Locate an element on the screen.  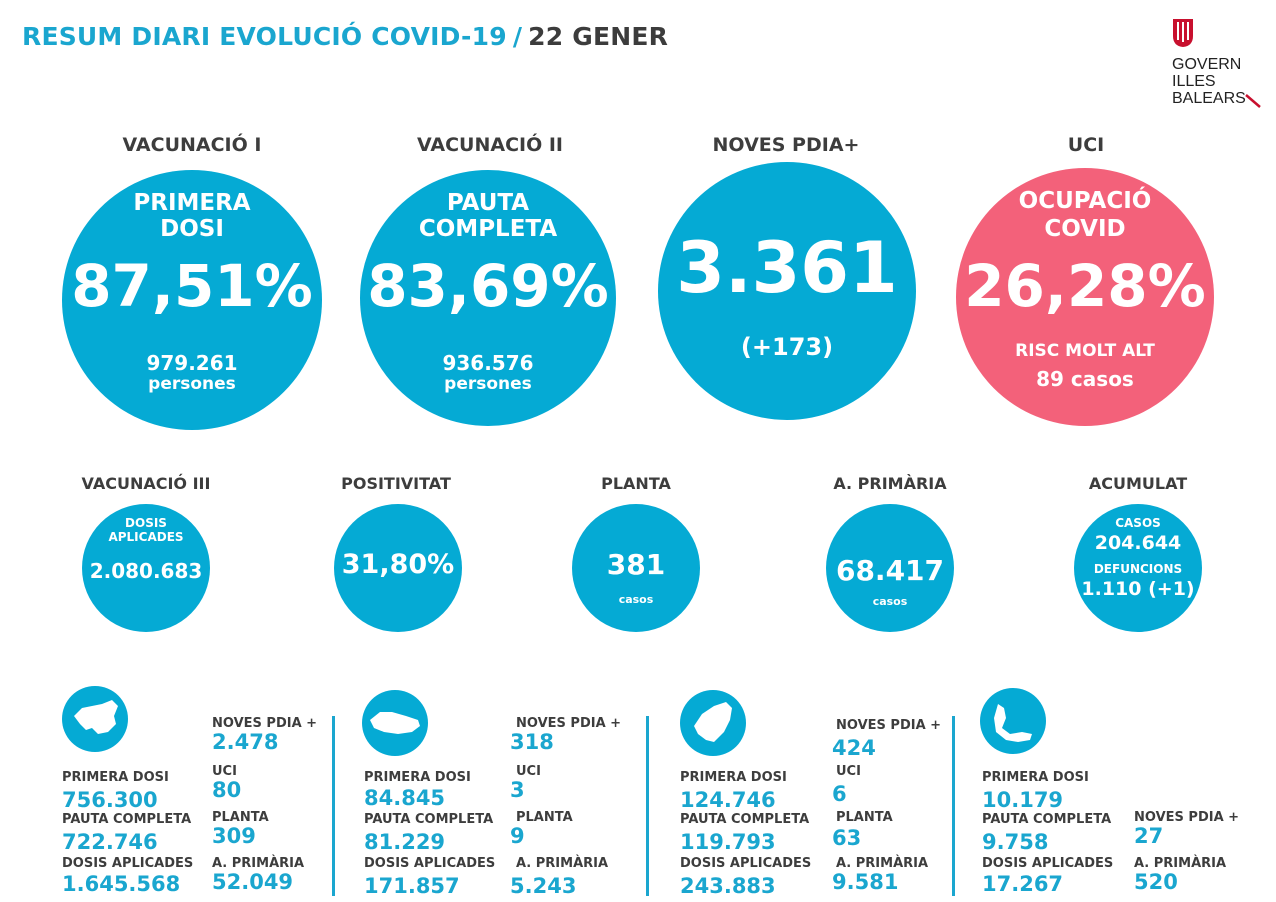
logo-slash-icon is located at coordinates (1253, 101).